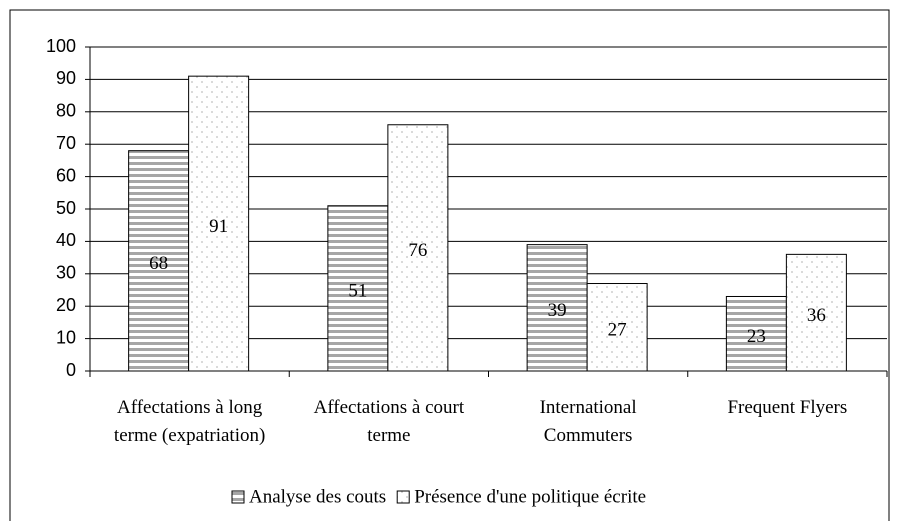 This screenshot has width=900, height=521. Describe the element at coordinates (389, 421) in the screenshot. I see `x-tick-label: Affectations à court terme` at that location.